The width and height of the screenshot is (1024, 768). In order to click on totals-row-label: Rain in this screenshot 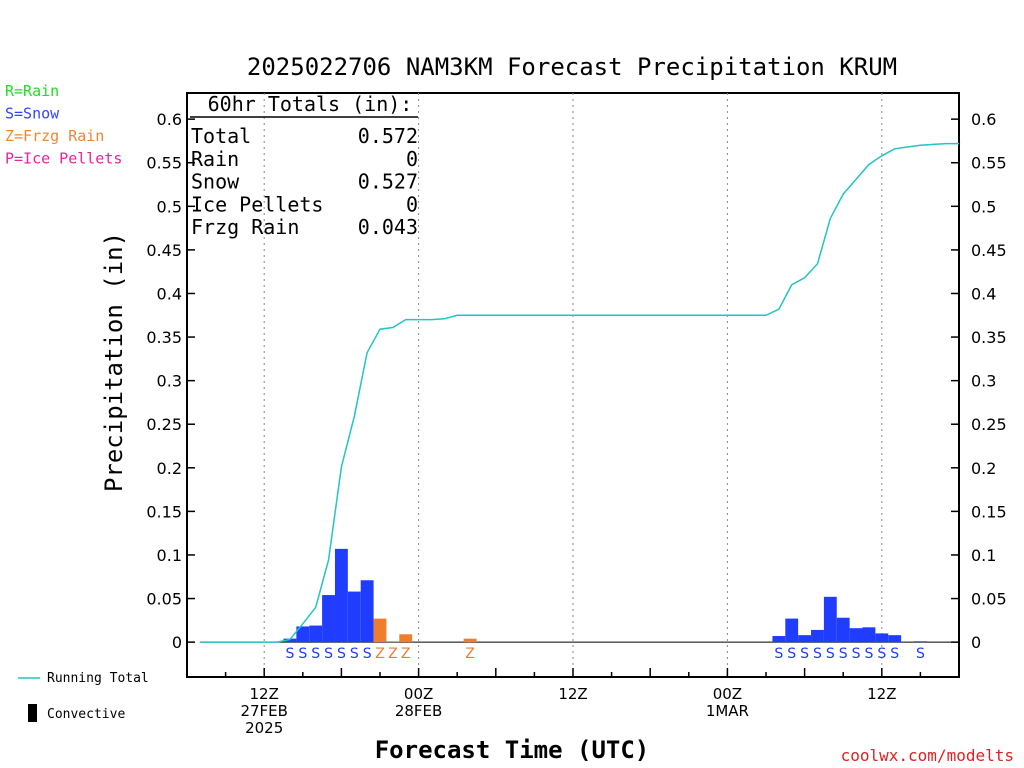, I will do `click(215, 159)`.